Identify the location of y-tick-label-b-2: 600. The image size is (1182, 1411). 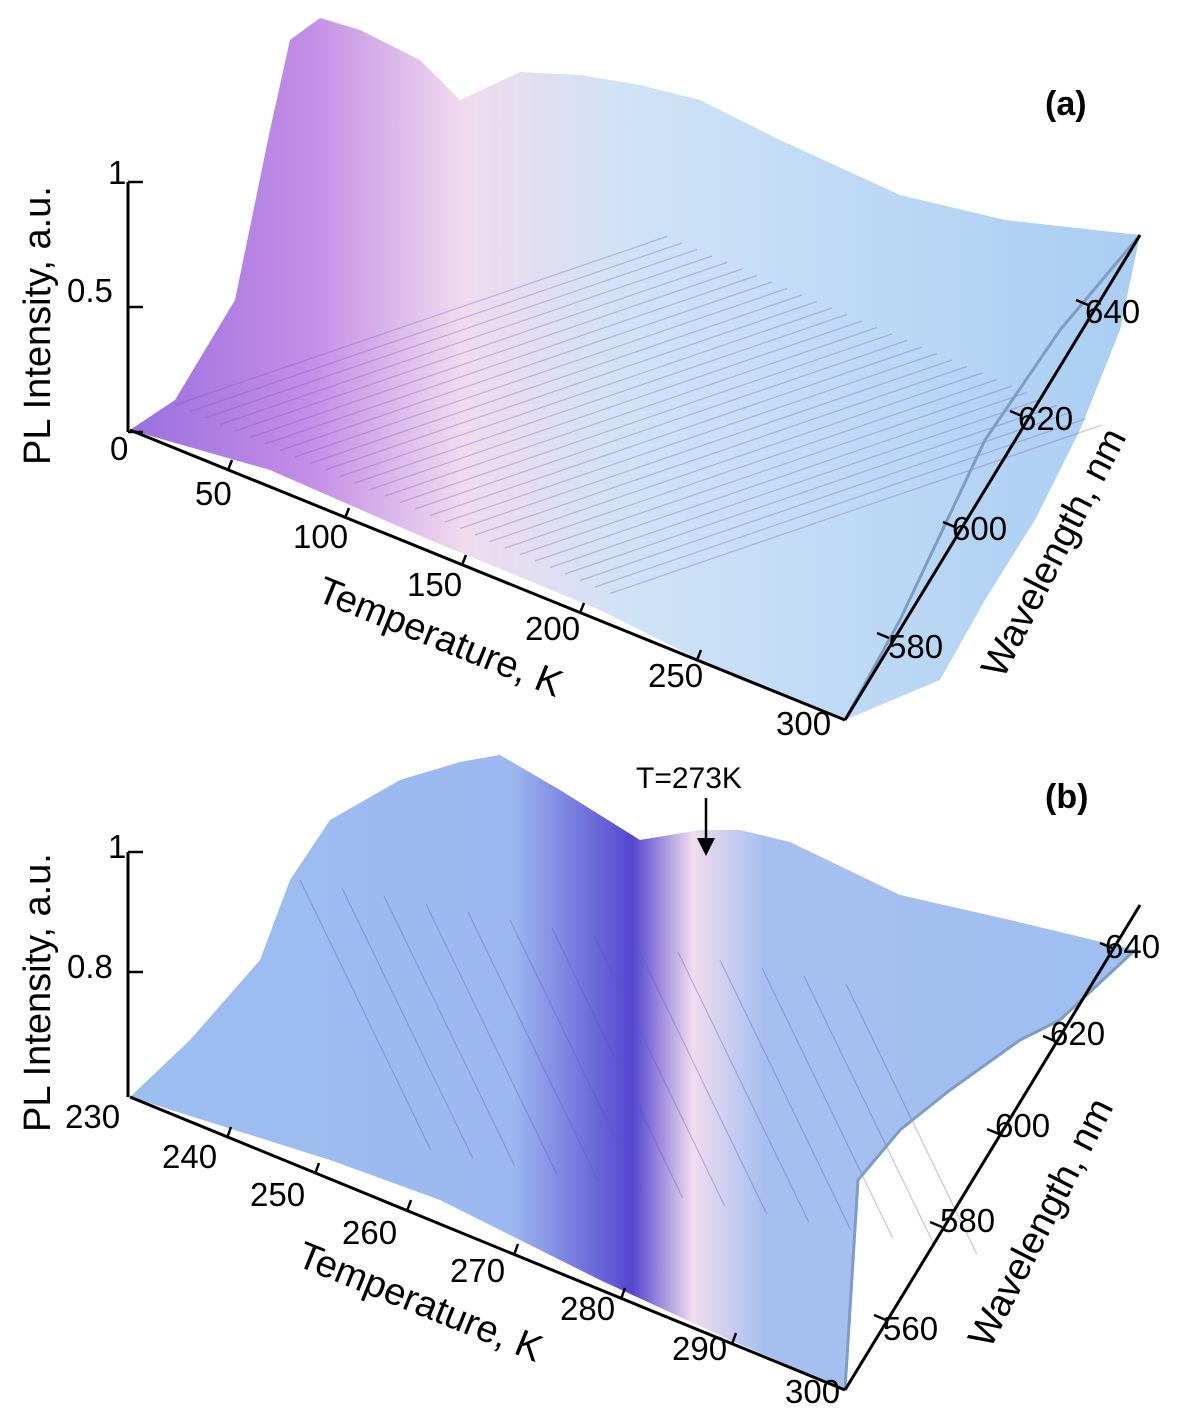
(1022, 1125).